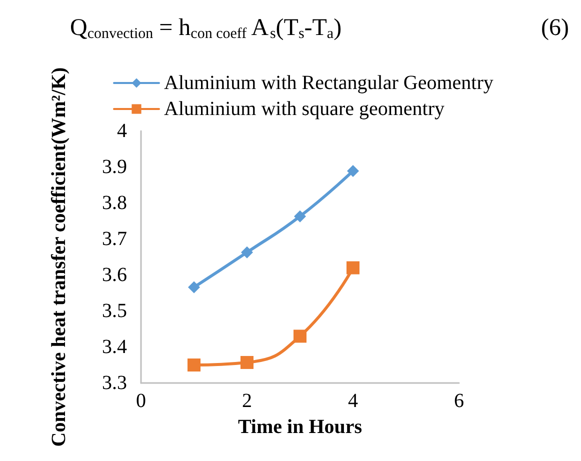 Image resolution: width=581 pixels, height=461 pixels. I want to click on y-tick-label: 3.8, so click(114, 203).